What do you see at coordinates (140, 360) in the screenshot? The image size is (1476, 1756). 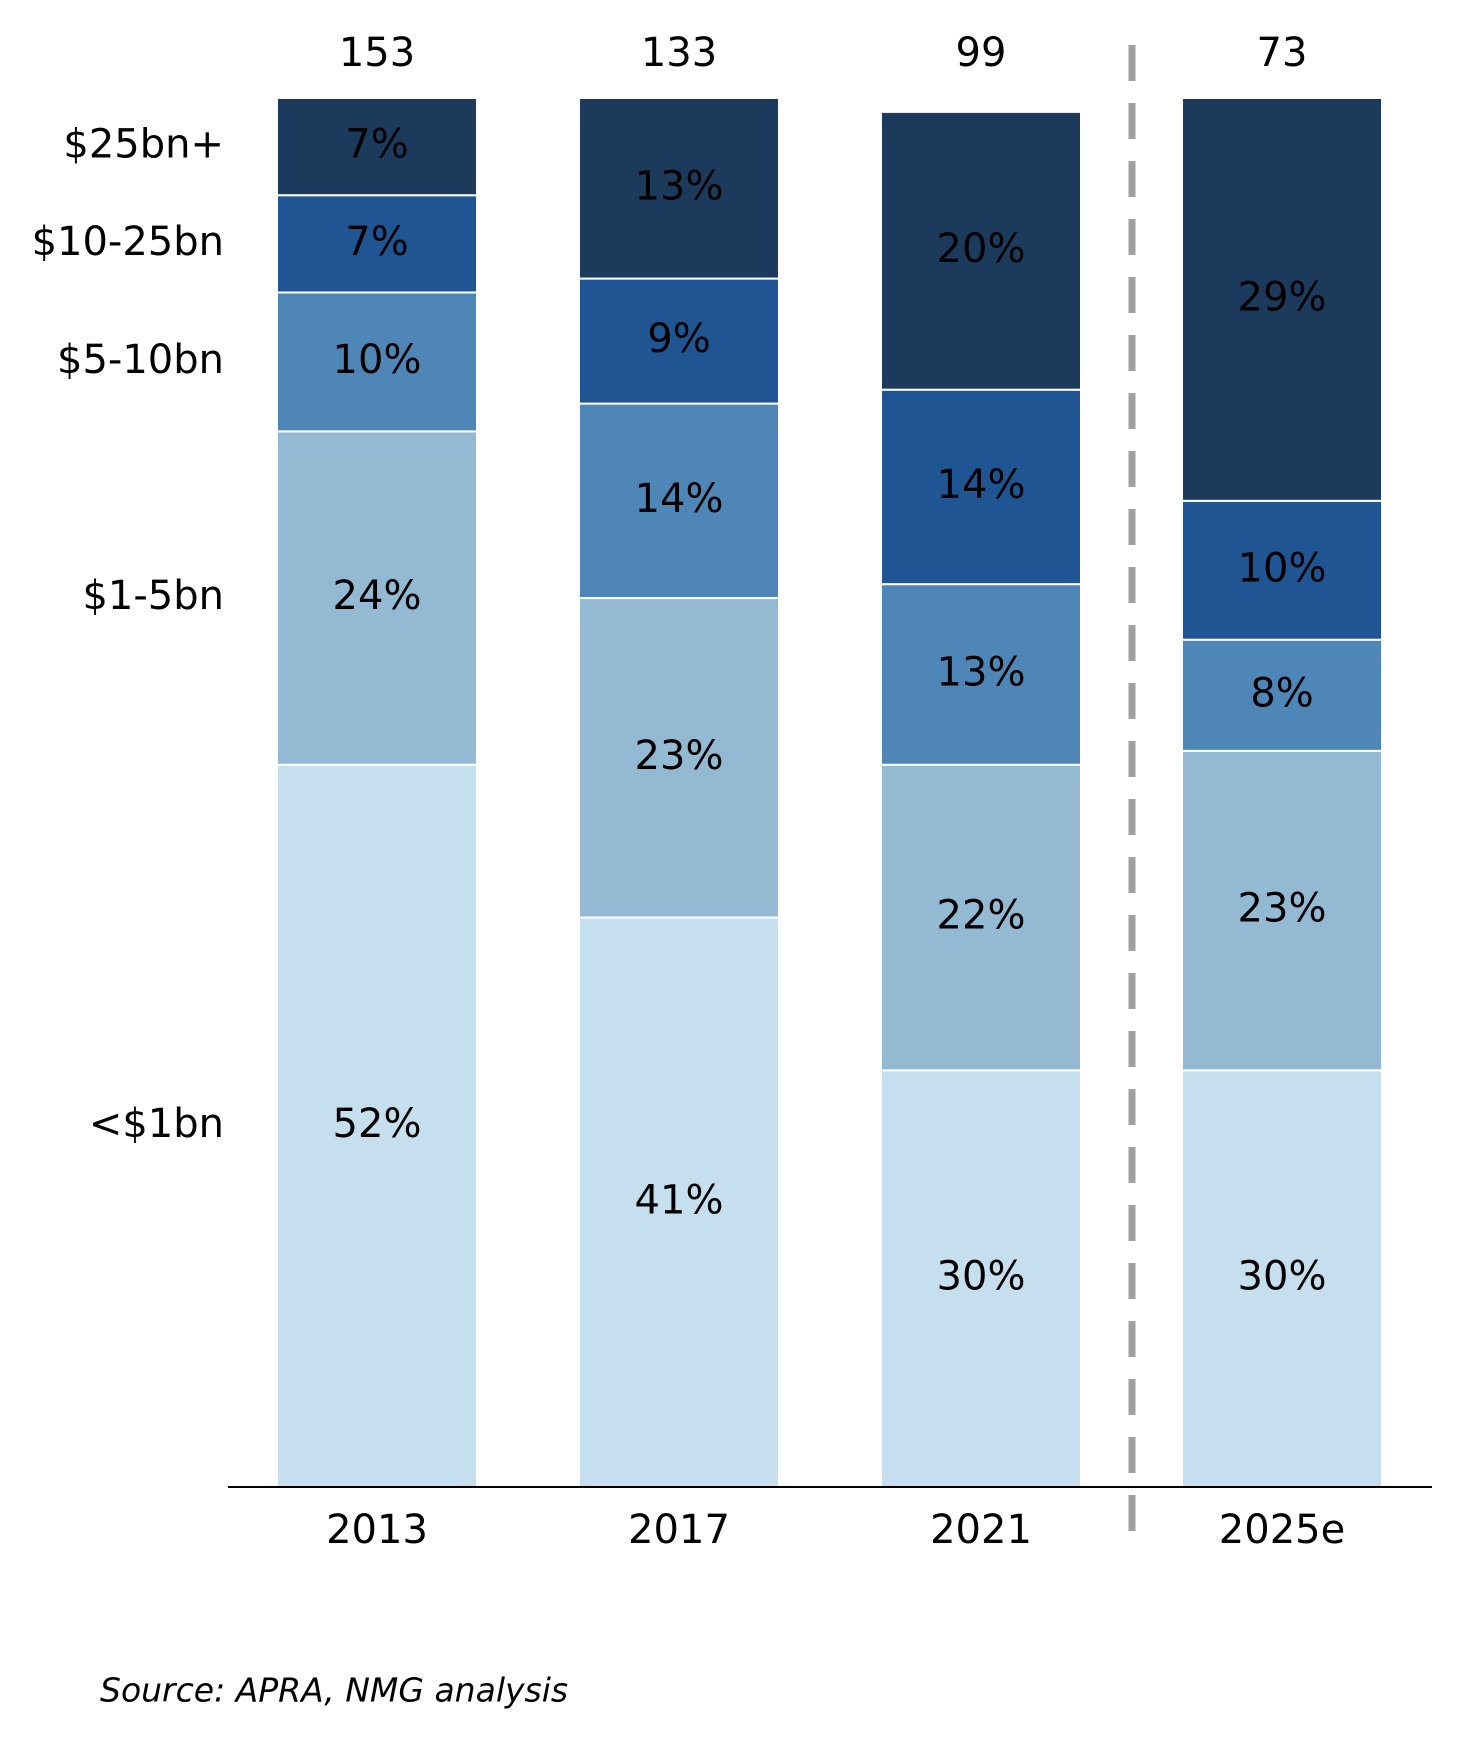 I see `legend-label: $5-10bn` at bounding box center [140, 360].